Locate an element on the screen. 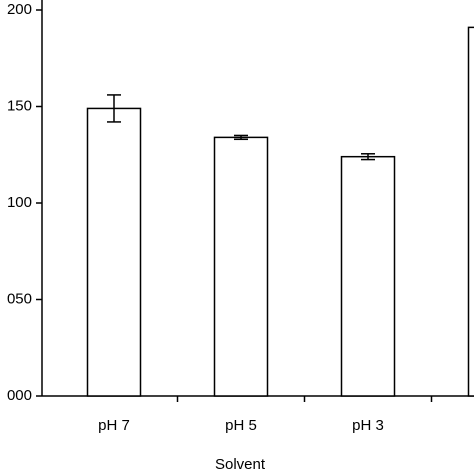 Image resolution: width=474 pixels, height=474 pixels. x-tick-label: pH 3 is located at coordinates (368, 425).